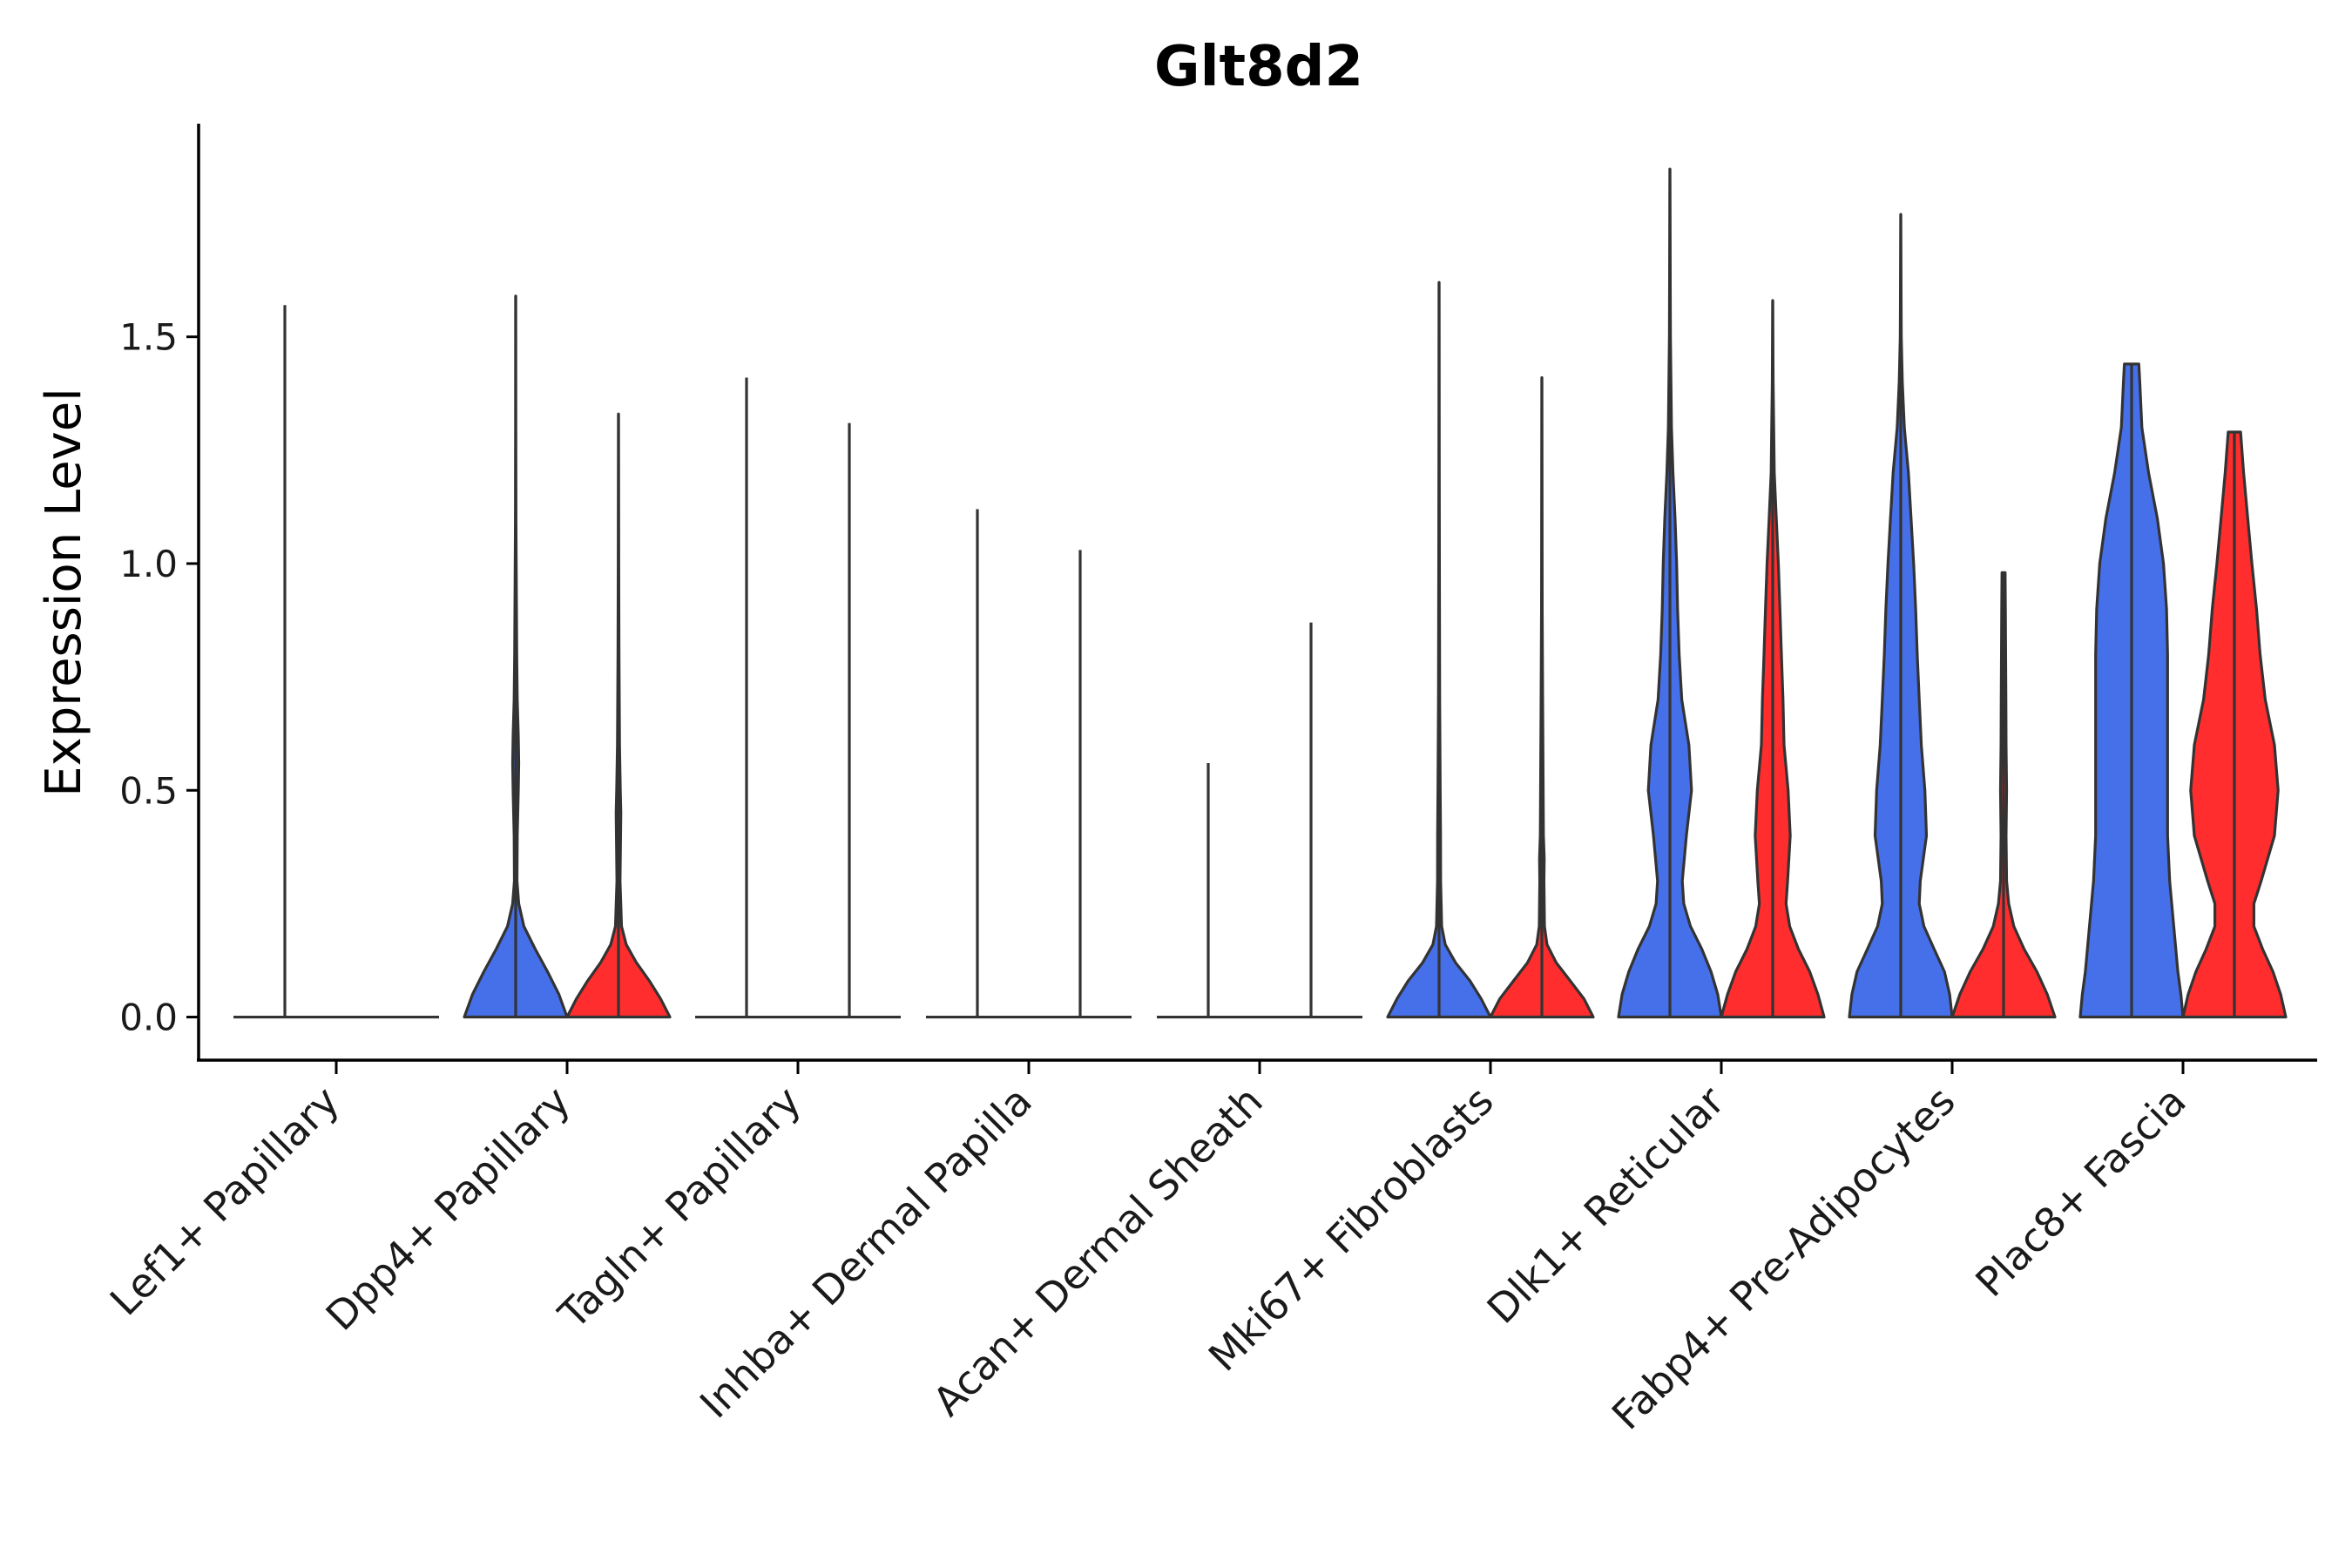  What do you see at coordinates (448, 1209) in the screenshot?
I see `x-tick-label: Dpp4+ Papillary` at bounding box center [448, 1209].